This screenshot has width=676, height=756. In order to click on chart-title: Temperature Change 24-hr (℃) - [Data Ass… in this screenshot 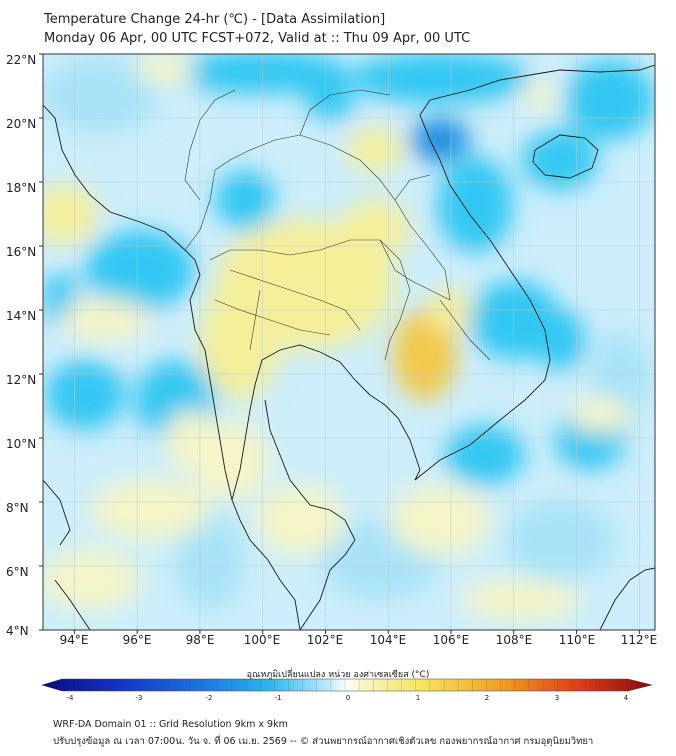, I will do `click(215, 19)`.